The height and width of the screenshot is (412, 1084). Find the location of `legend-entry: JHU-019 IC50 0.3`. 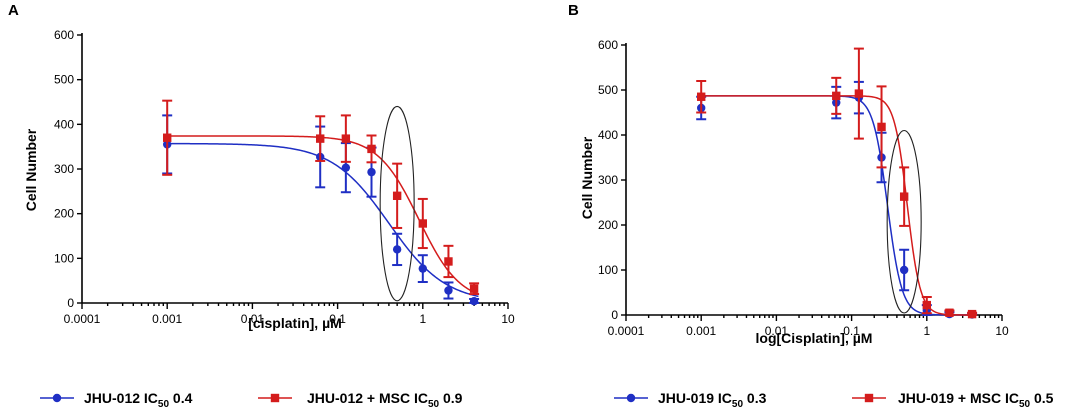

legend-entry: JHU-019 IC50 0.3 is located at coordinates (690, 400).